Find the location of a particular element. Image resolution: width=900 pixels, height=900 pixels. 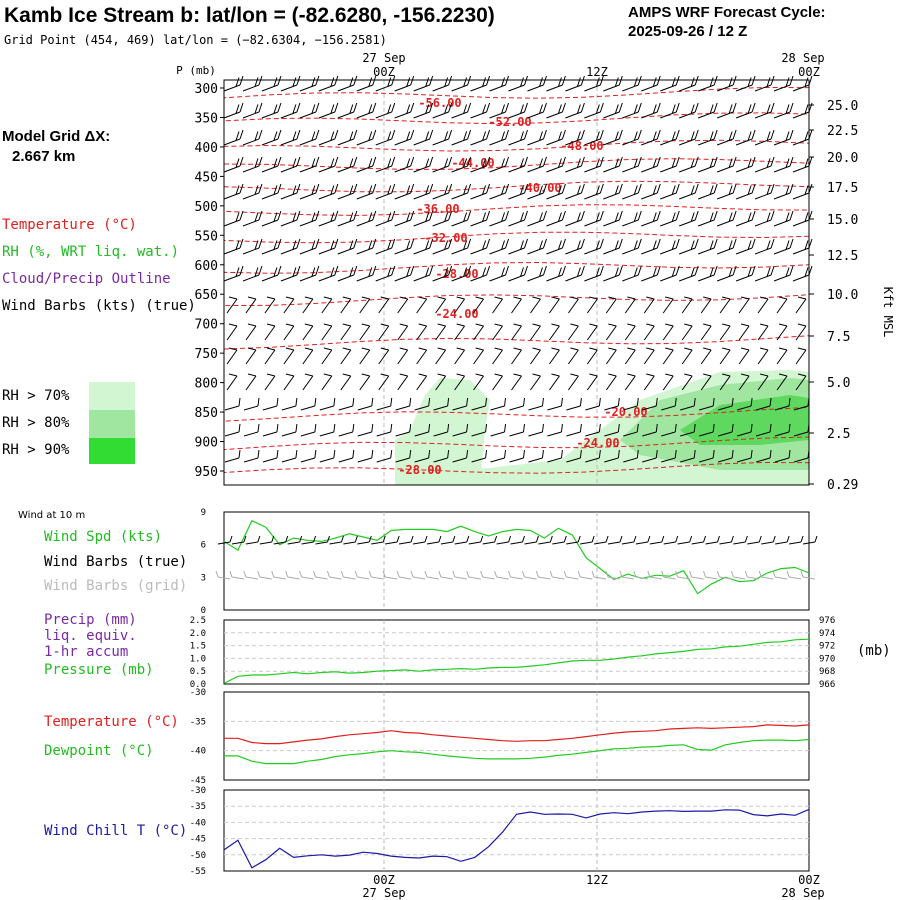

pressure-tick-label: 550 is located at coordinates (206, 236).